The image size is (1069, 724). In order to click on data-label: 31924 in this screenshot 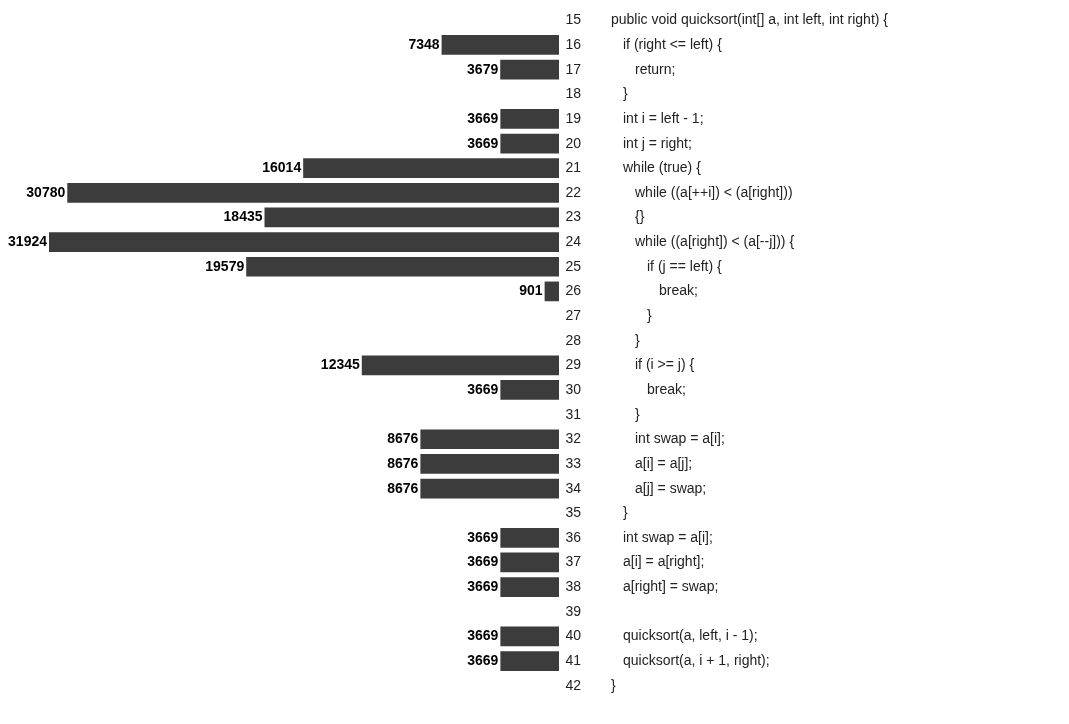, I will do `click(28, 241)`.